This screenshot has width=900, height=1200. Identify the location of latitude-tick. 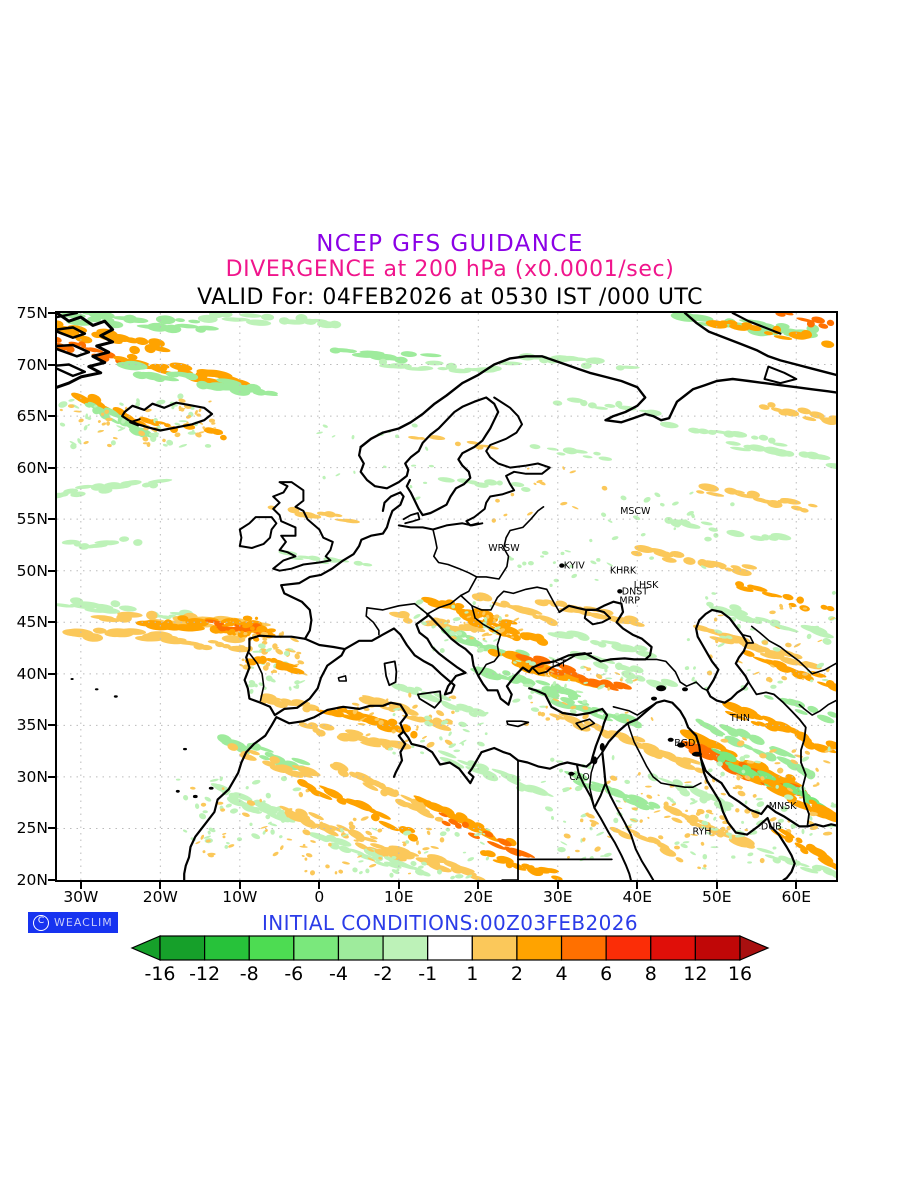
(51, 622).